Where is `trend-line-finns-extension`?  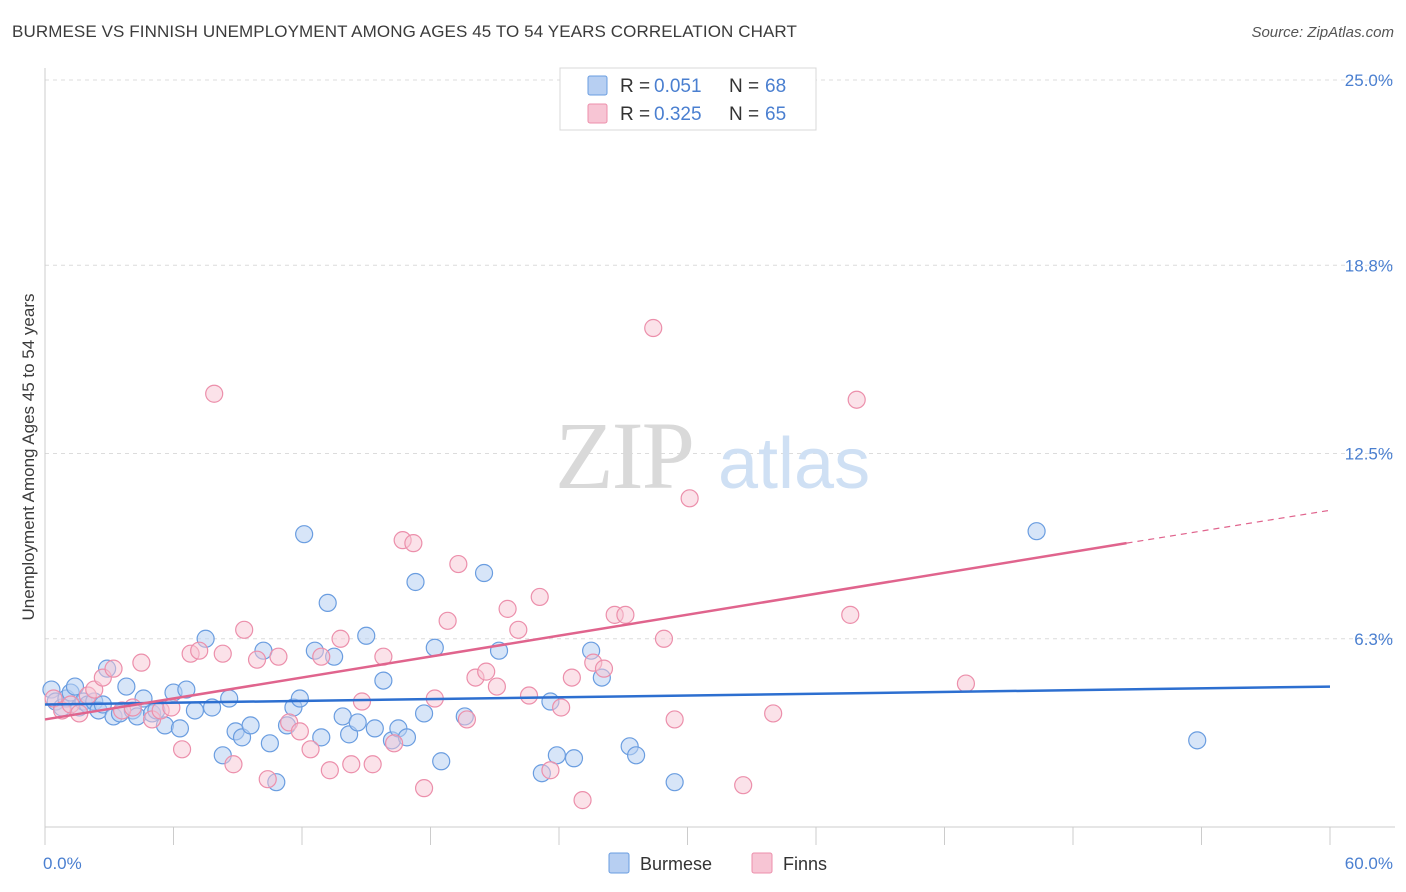
trend-line-finns-extension is located at coordinates (1228, 526).